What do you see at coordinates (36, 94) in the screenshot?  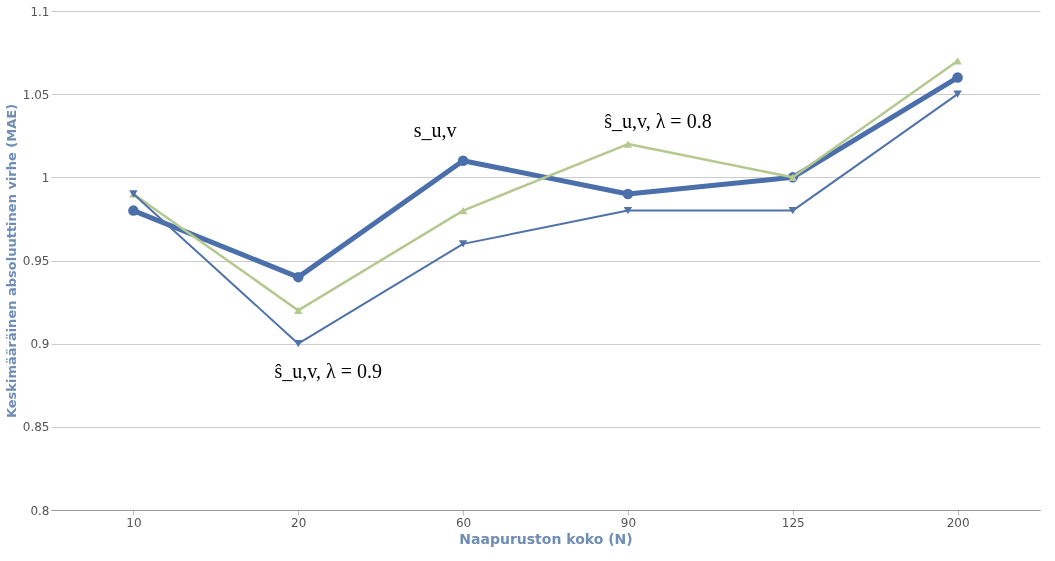 I see `y-tick-label: 1.05` at bounding box center [36, 94].